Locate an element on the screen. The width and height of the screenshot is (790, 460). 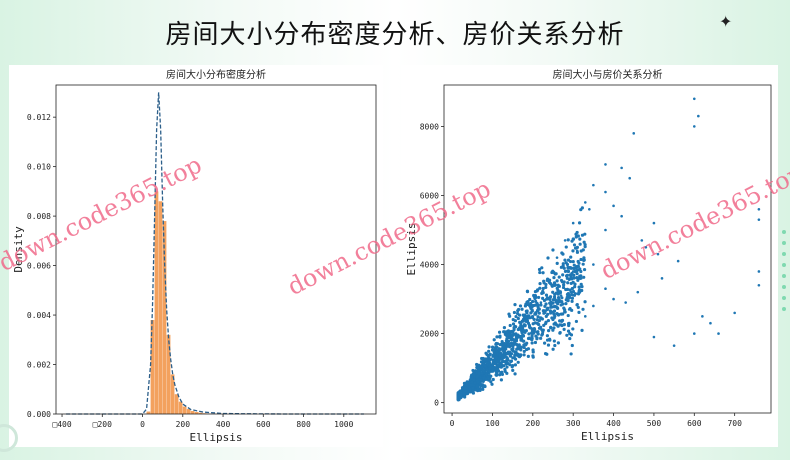
decorative-dots is located at coordinates (785, 274).